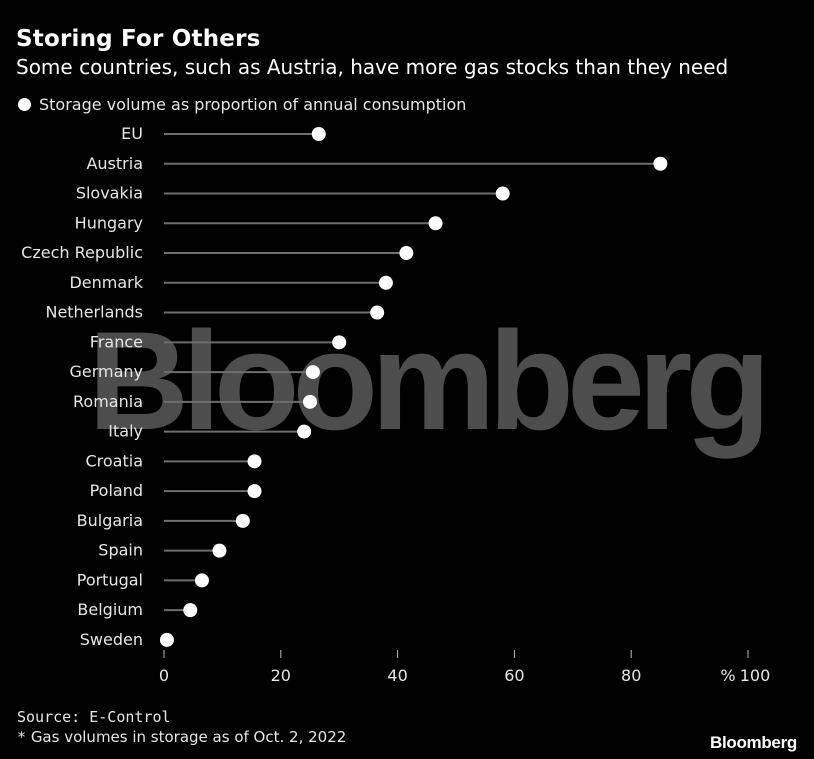 The image size is (814, 759). What do you see at coordinates (108, 401) in the screenshot?
I see `category-label: Romania` at bounding box center [108, 401].